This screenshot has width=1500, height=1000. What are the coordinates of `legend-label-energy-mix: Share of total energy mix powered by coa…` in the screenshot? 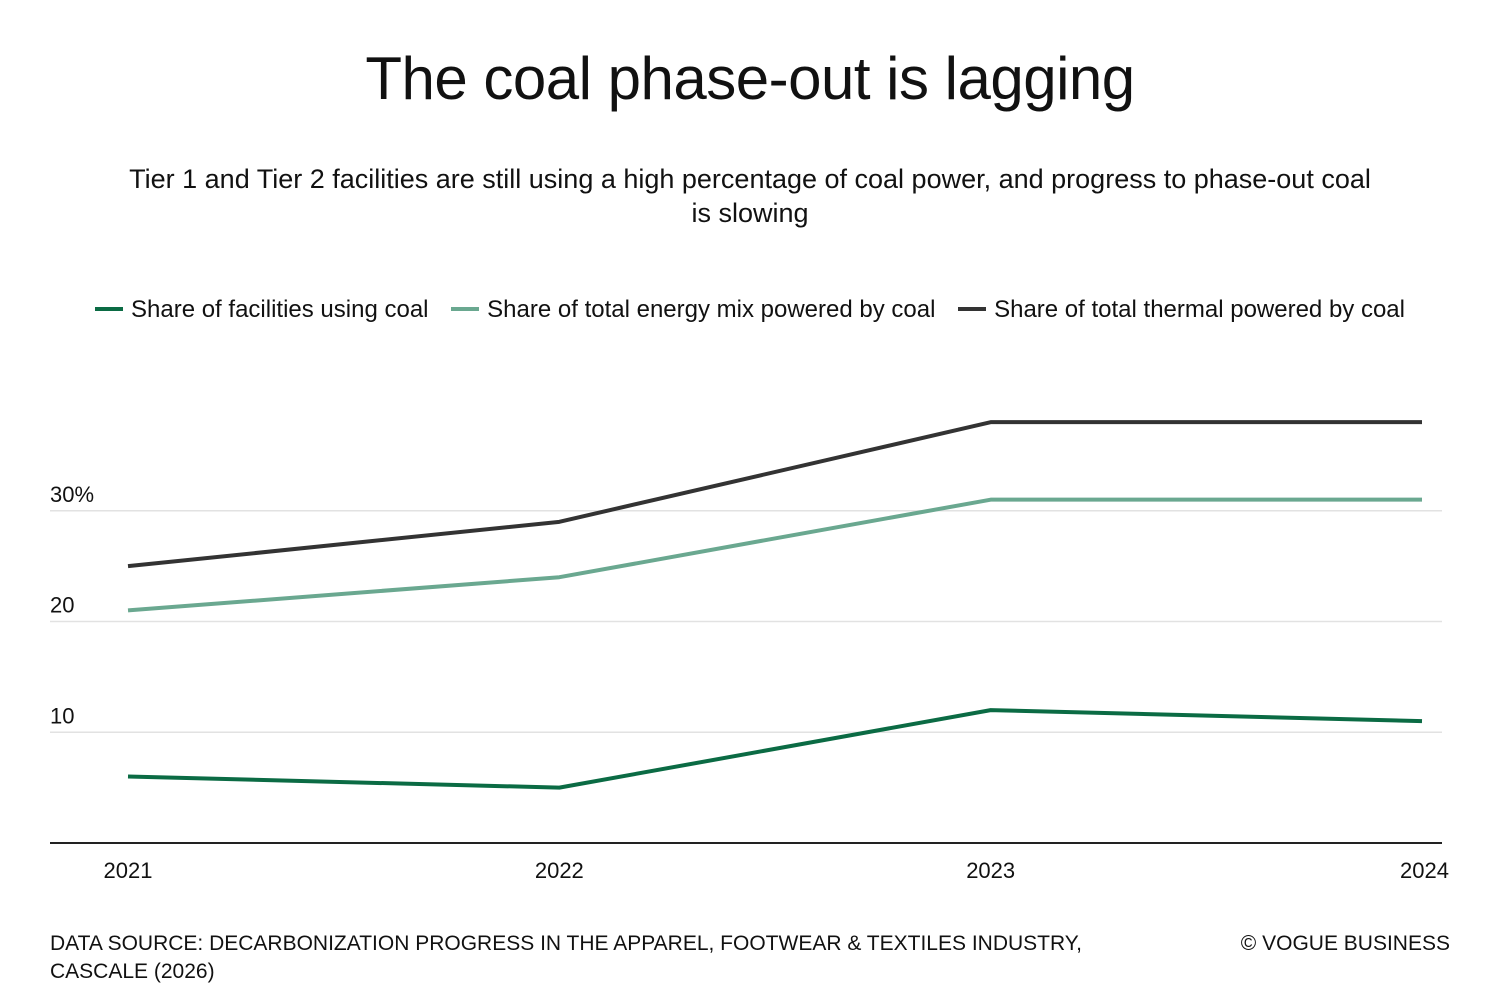 It's located at (711, 309).